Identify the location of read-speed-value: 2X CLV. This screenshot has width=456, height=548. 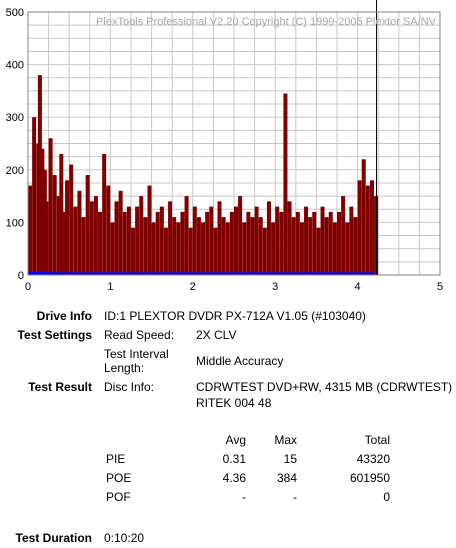
(216, 335).